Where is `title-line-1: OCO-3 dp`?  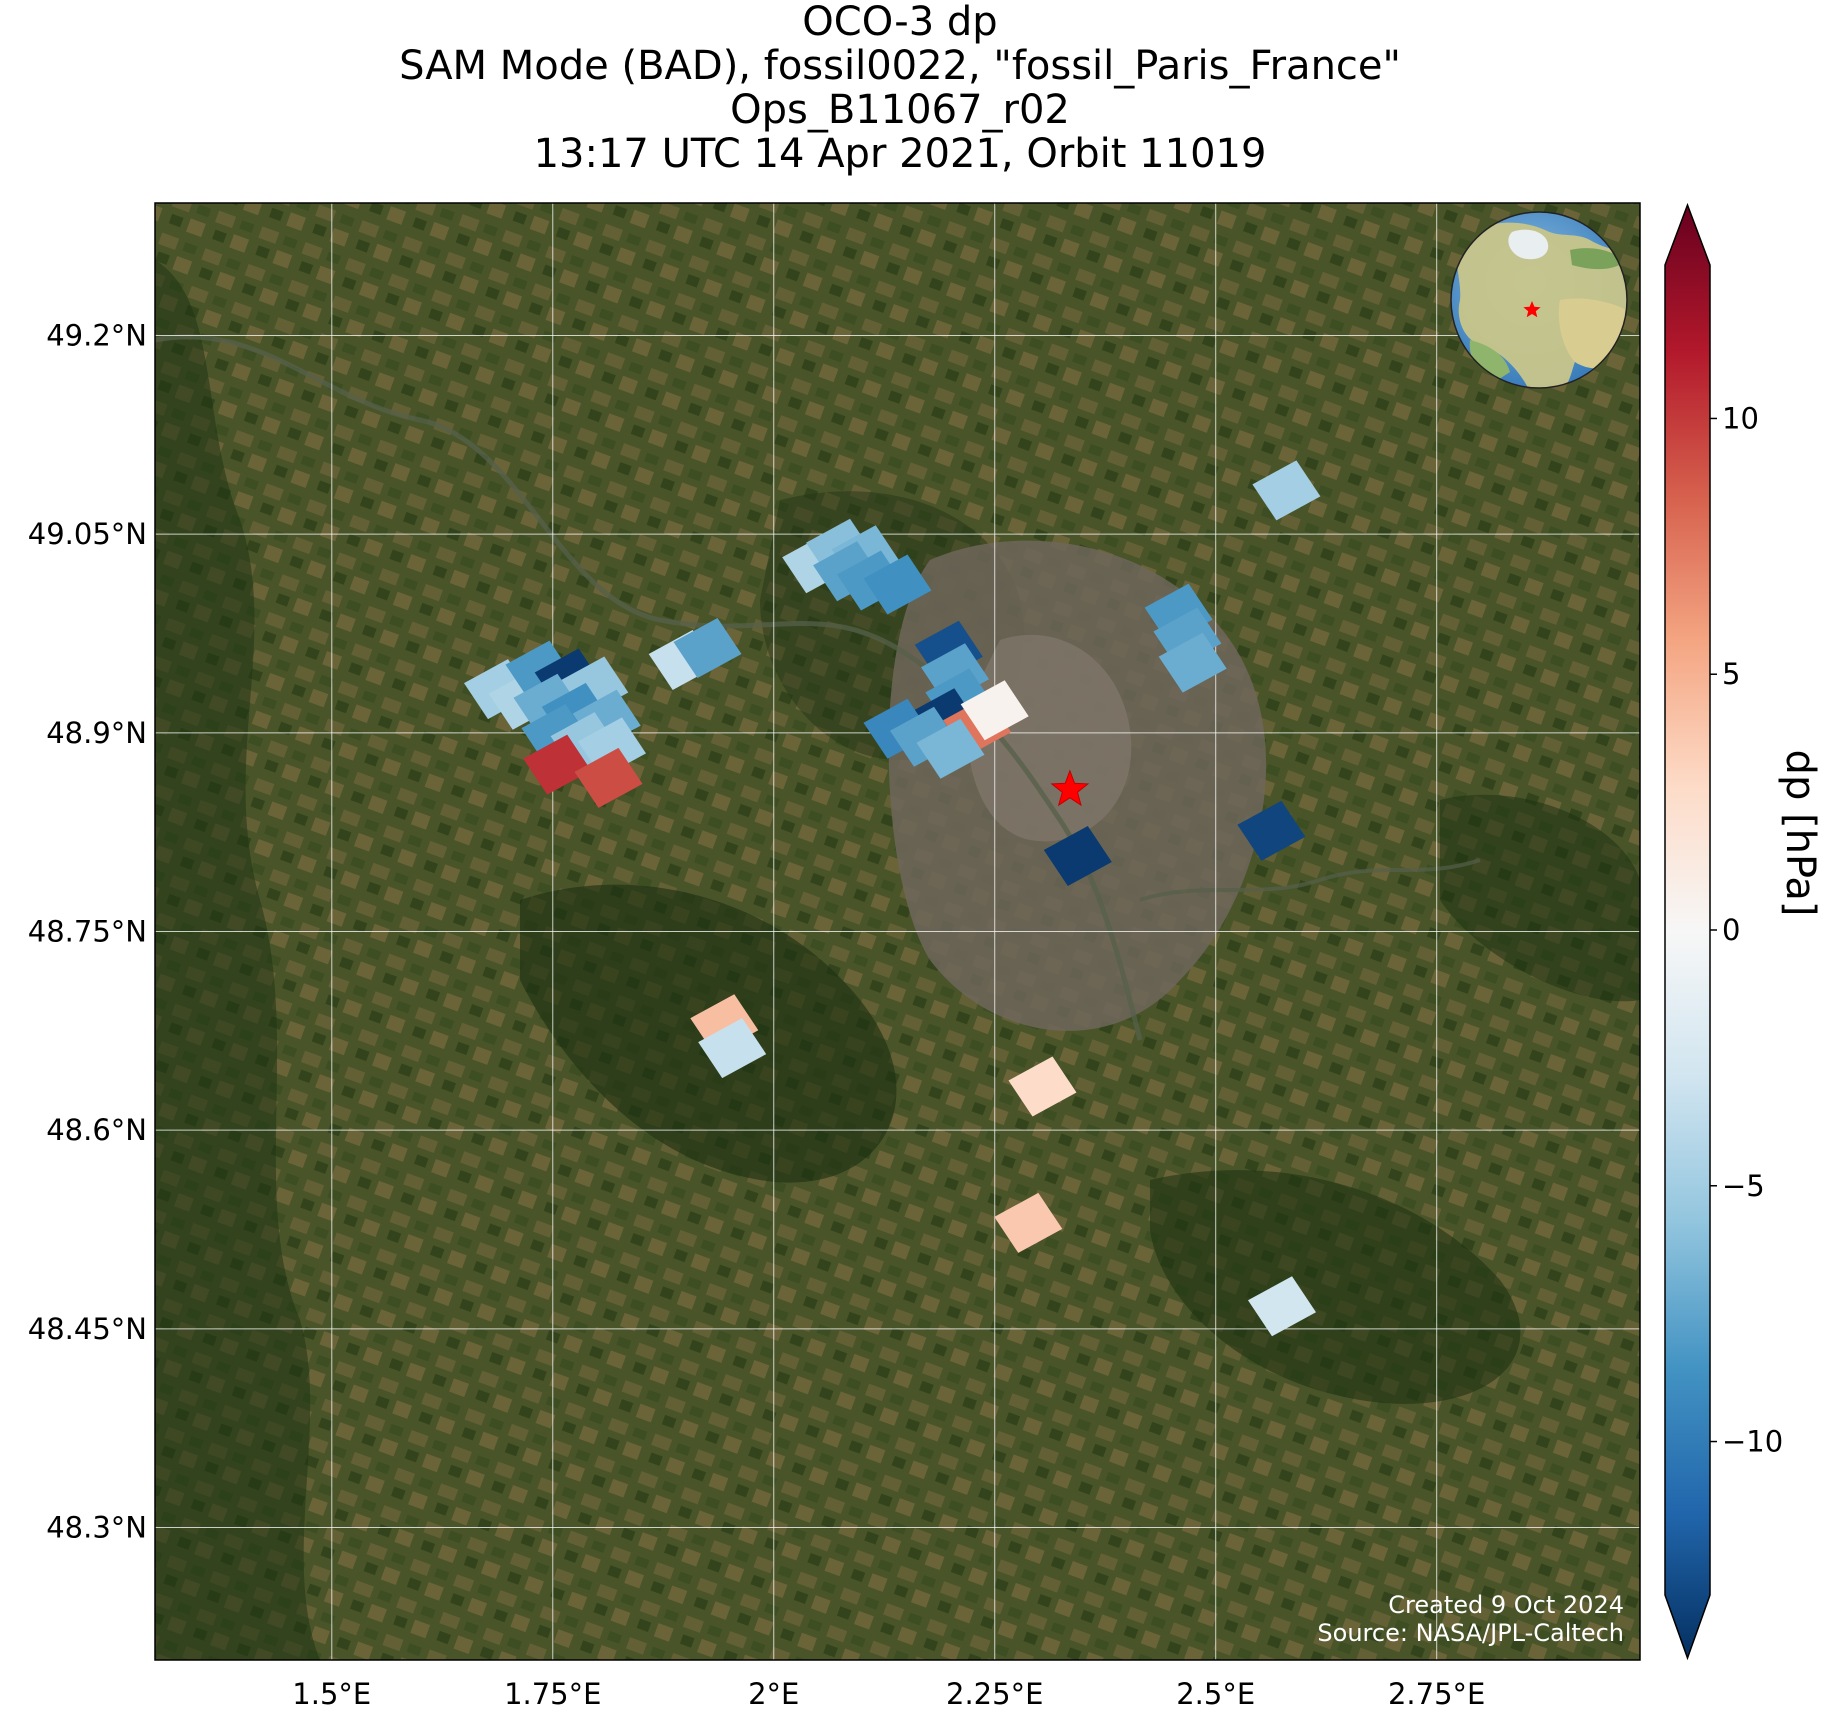 title-line-1: OCO-3 dp is located at coordinates (900, 22).